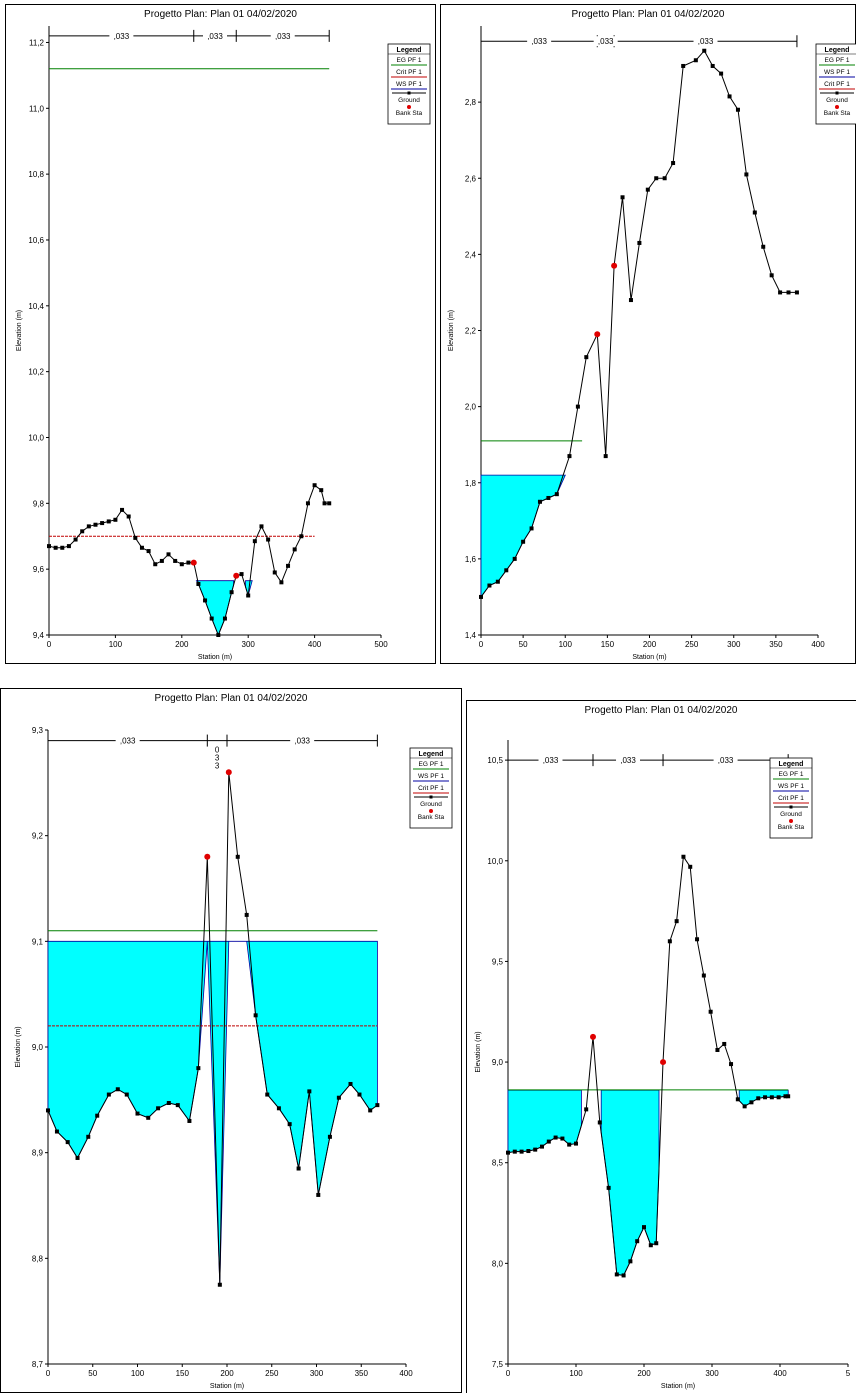  I want to click on y-tick-label: 10,6, so click(36, 240).